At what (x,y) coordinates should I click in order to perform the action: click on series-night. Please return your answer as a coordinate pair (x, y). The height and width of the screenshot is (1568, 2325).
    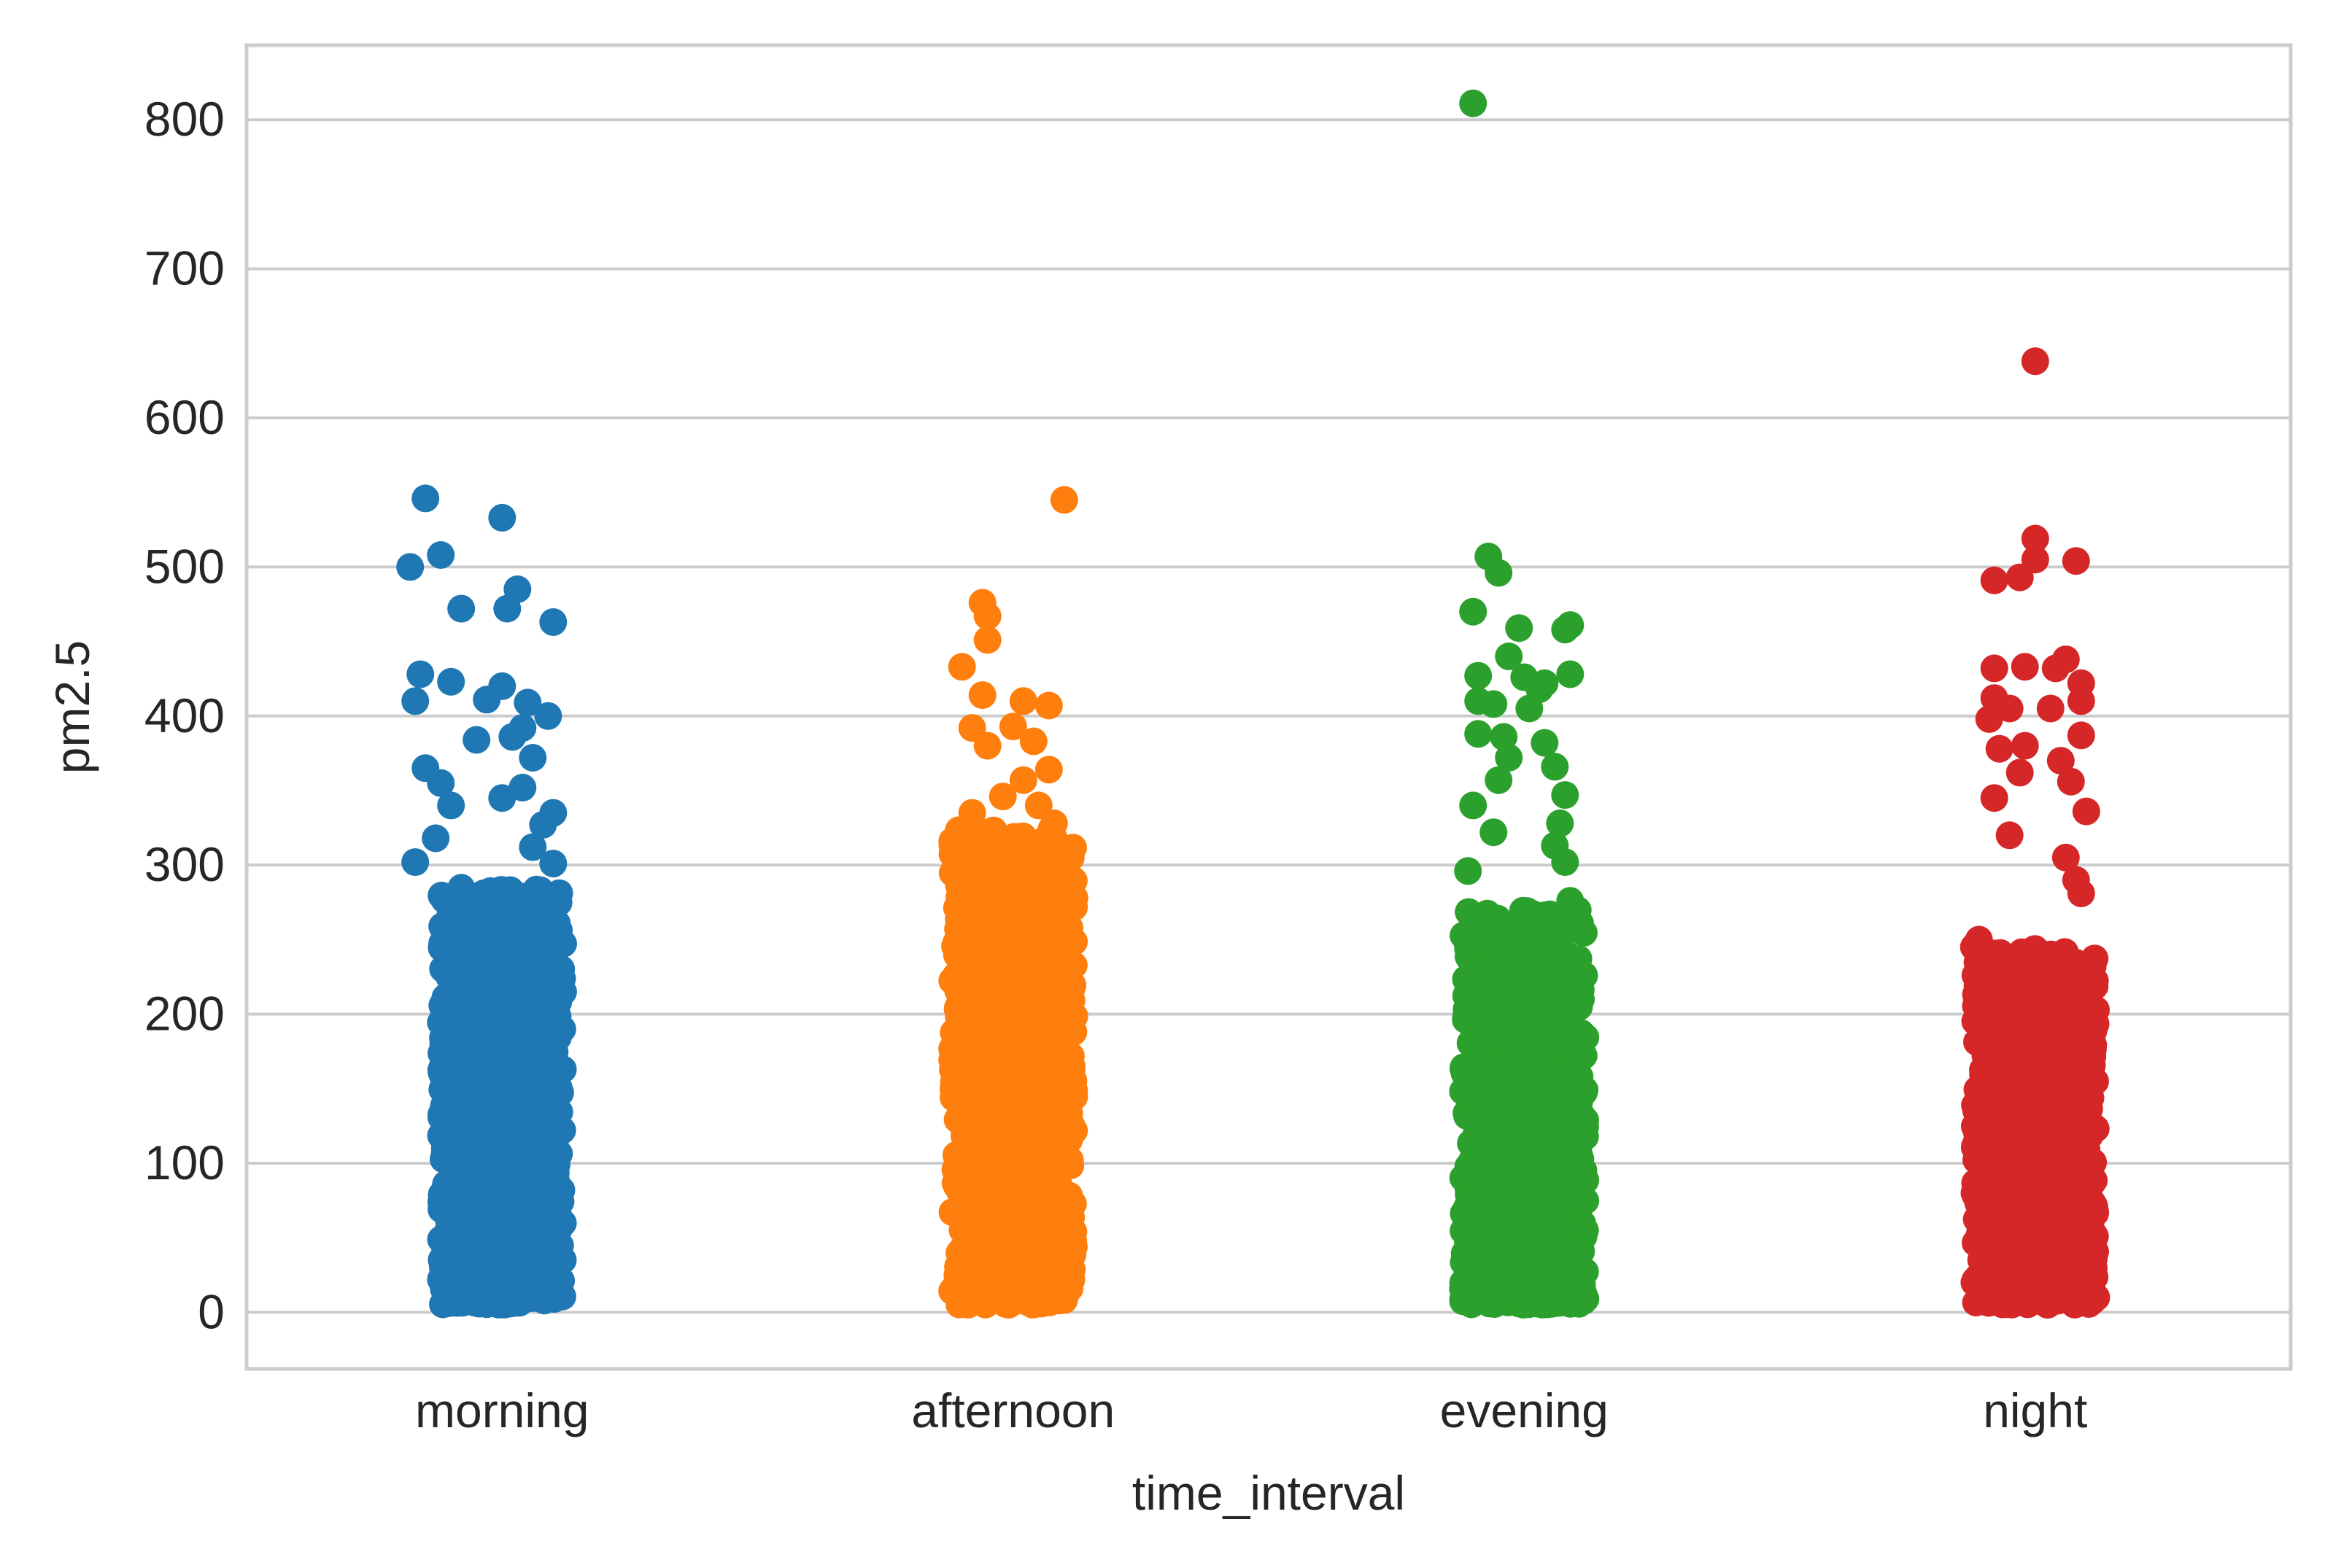
    Looking at the image, I should click on (2036, 833).